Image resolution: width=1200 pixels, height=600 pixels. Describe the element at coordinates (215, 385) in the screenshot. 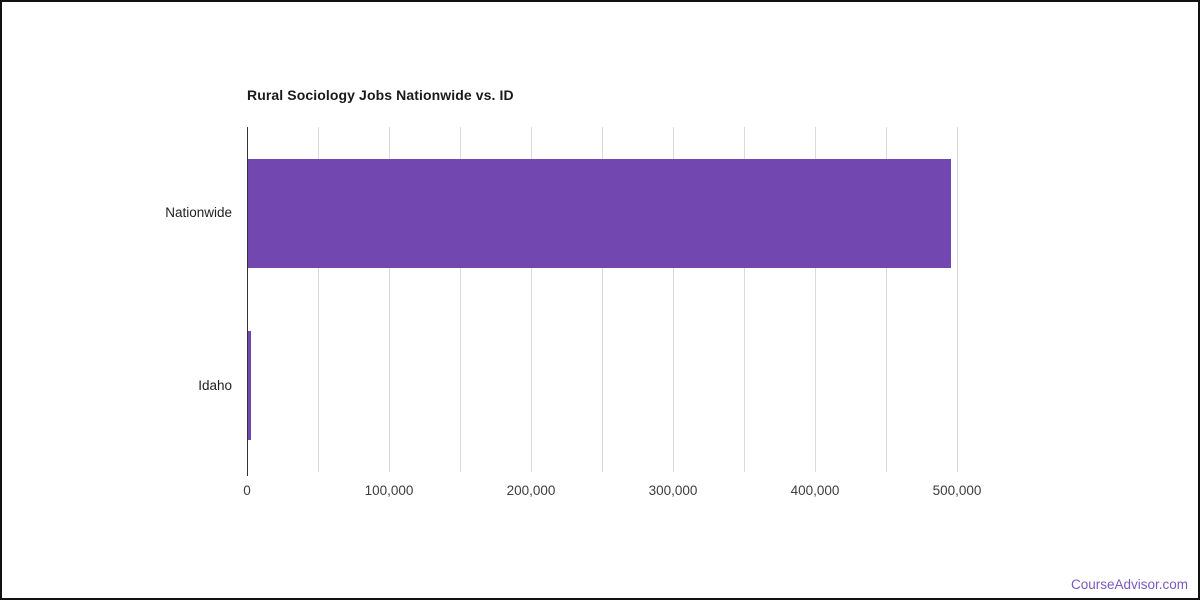

I see `category-label-idaho: Idaho` at that location.